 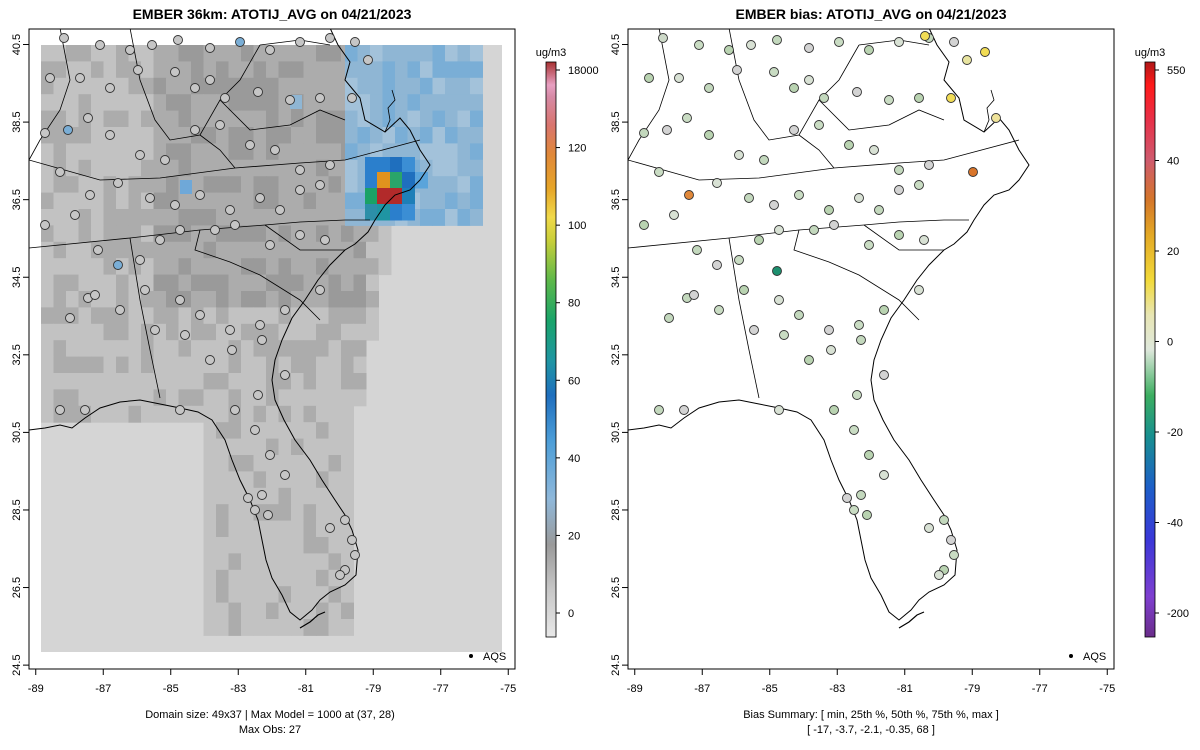 What do you see at coordinates (1176, 71) in the screenshot?
I see `colorbar-tick-label: 550` at bounding box center [1176, 71].